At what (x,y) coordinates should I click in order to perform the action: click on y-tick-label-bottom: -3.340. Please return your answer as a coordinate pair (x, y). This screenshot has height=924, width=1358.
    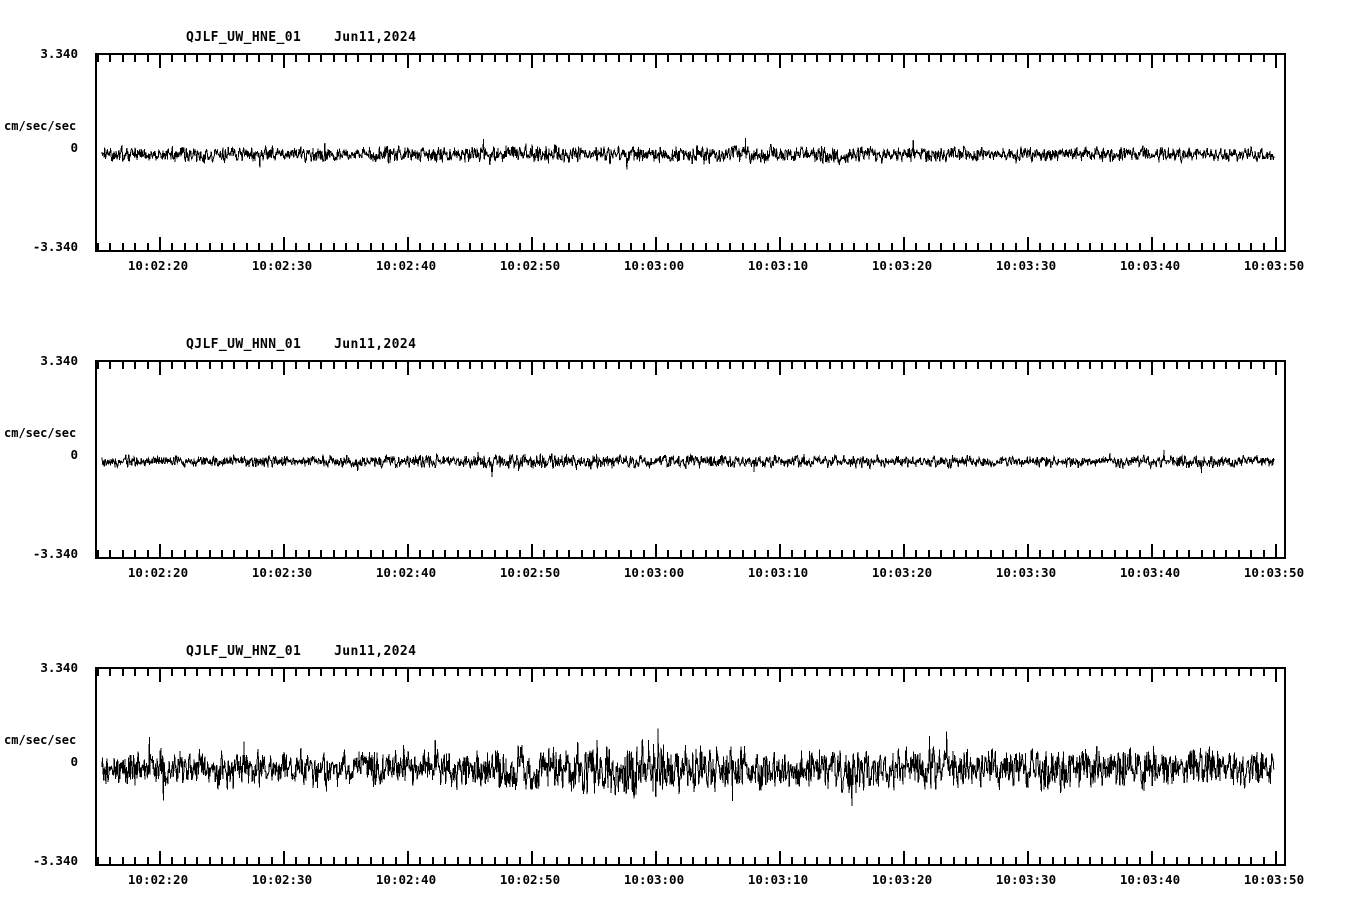
    Looking at the image, I should click on (55, 246).